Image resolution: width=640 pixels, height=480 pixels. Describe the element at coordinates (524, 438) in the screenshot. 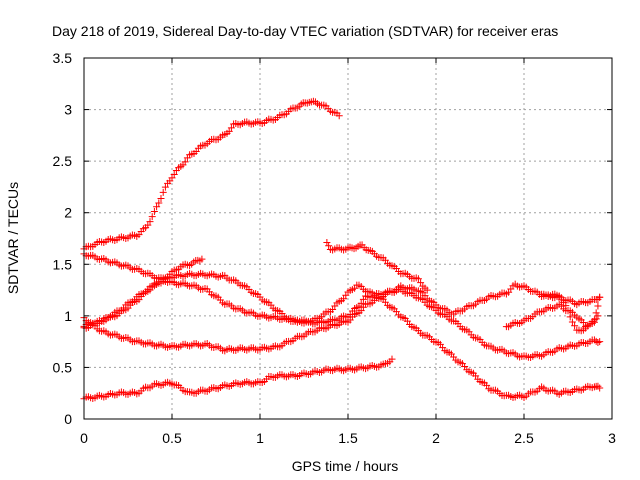

I see `x-tick-label: 2.5` at that location.